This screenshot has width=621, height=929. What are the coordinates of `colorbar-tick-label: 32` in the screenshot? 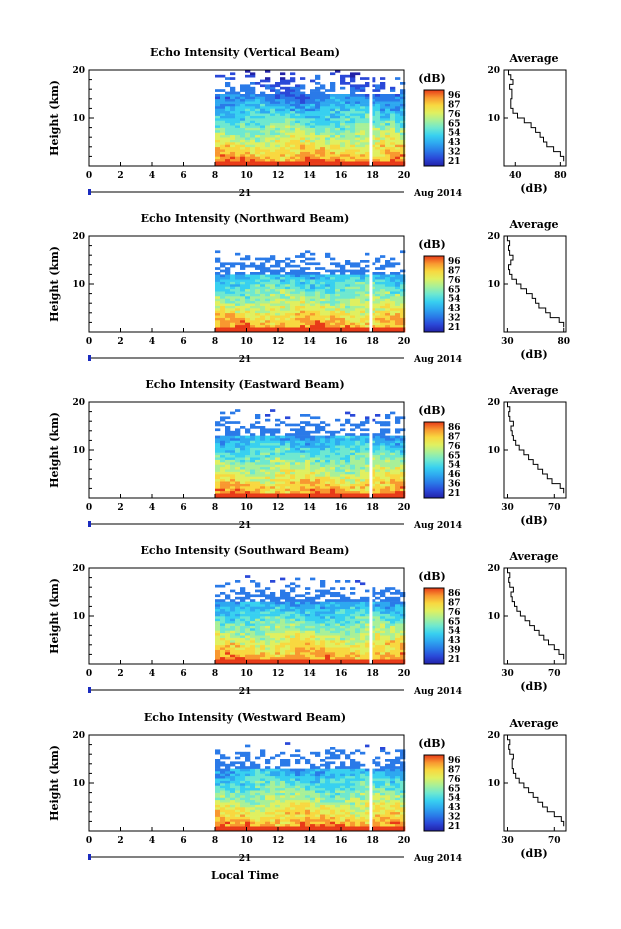 It's located at (454, 153).